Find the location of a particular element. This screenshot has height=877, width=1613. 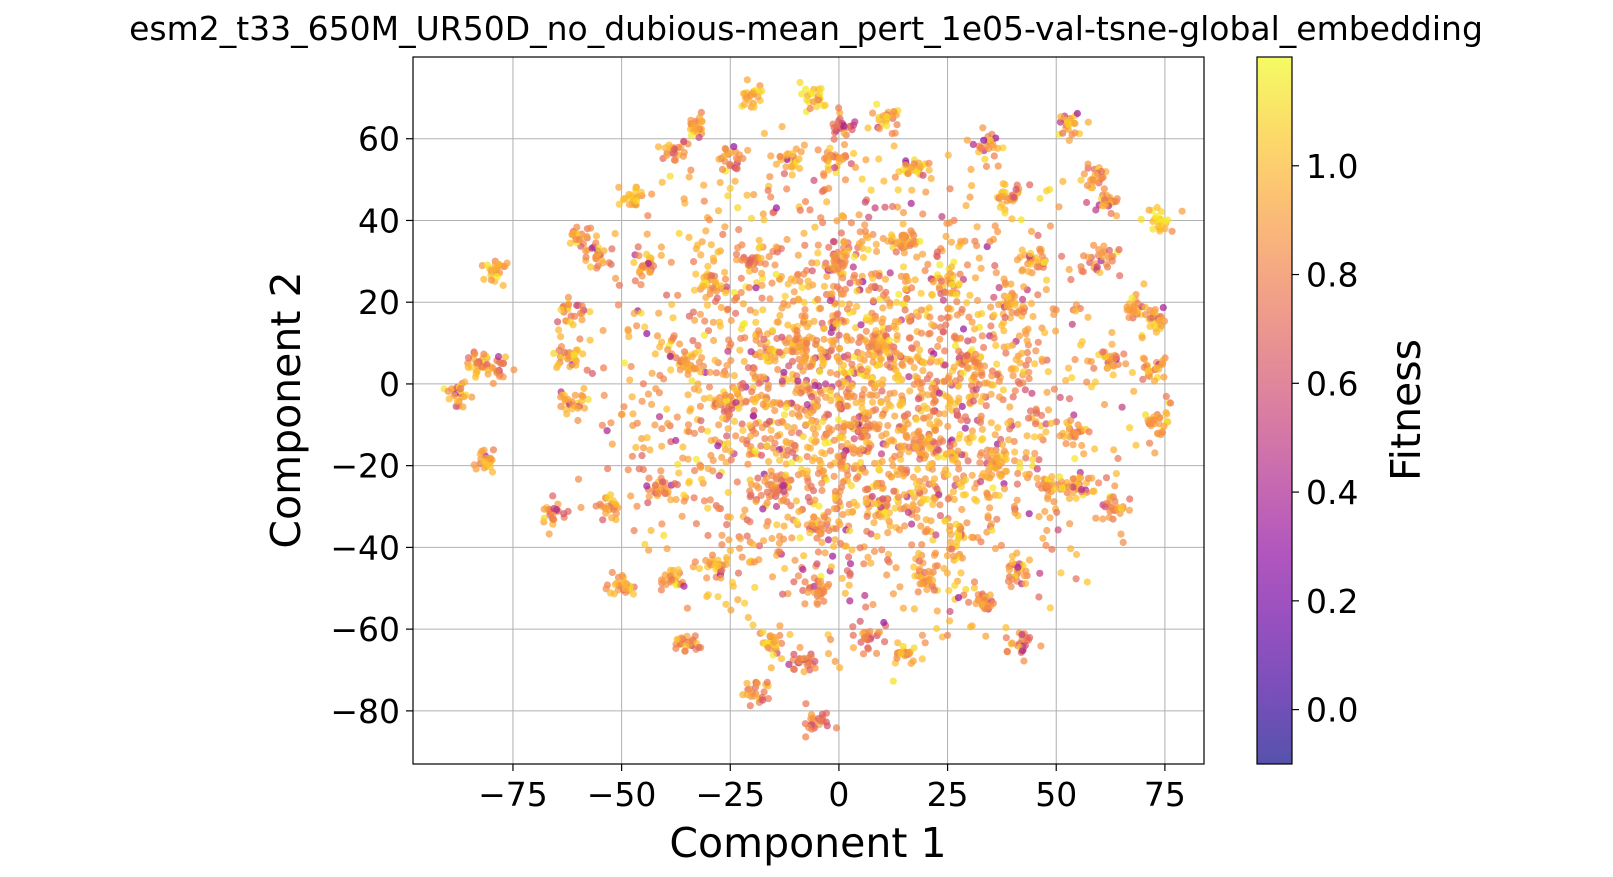

colorbar-tick-label: 0.8 is located at coordinates (1332, 275).